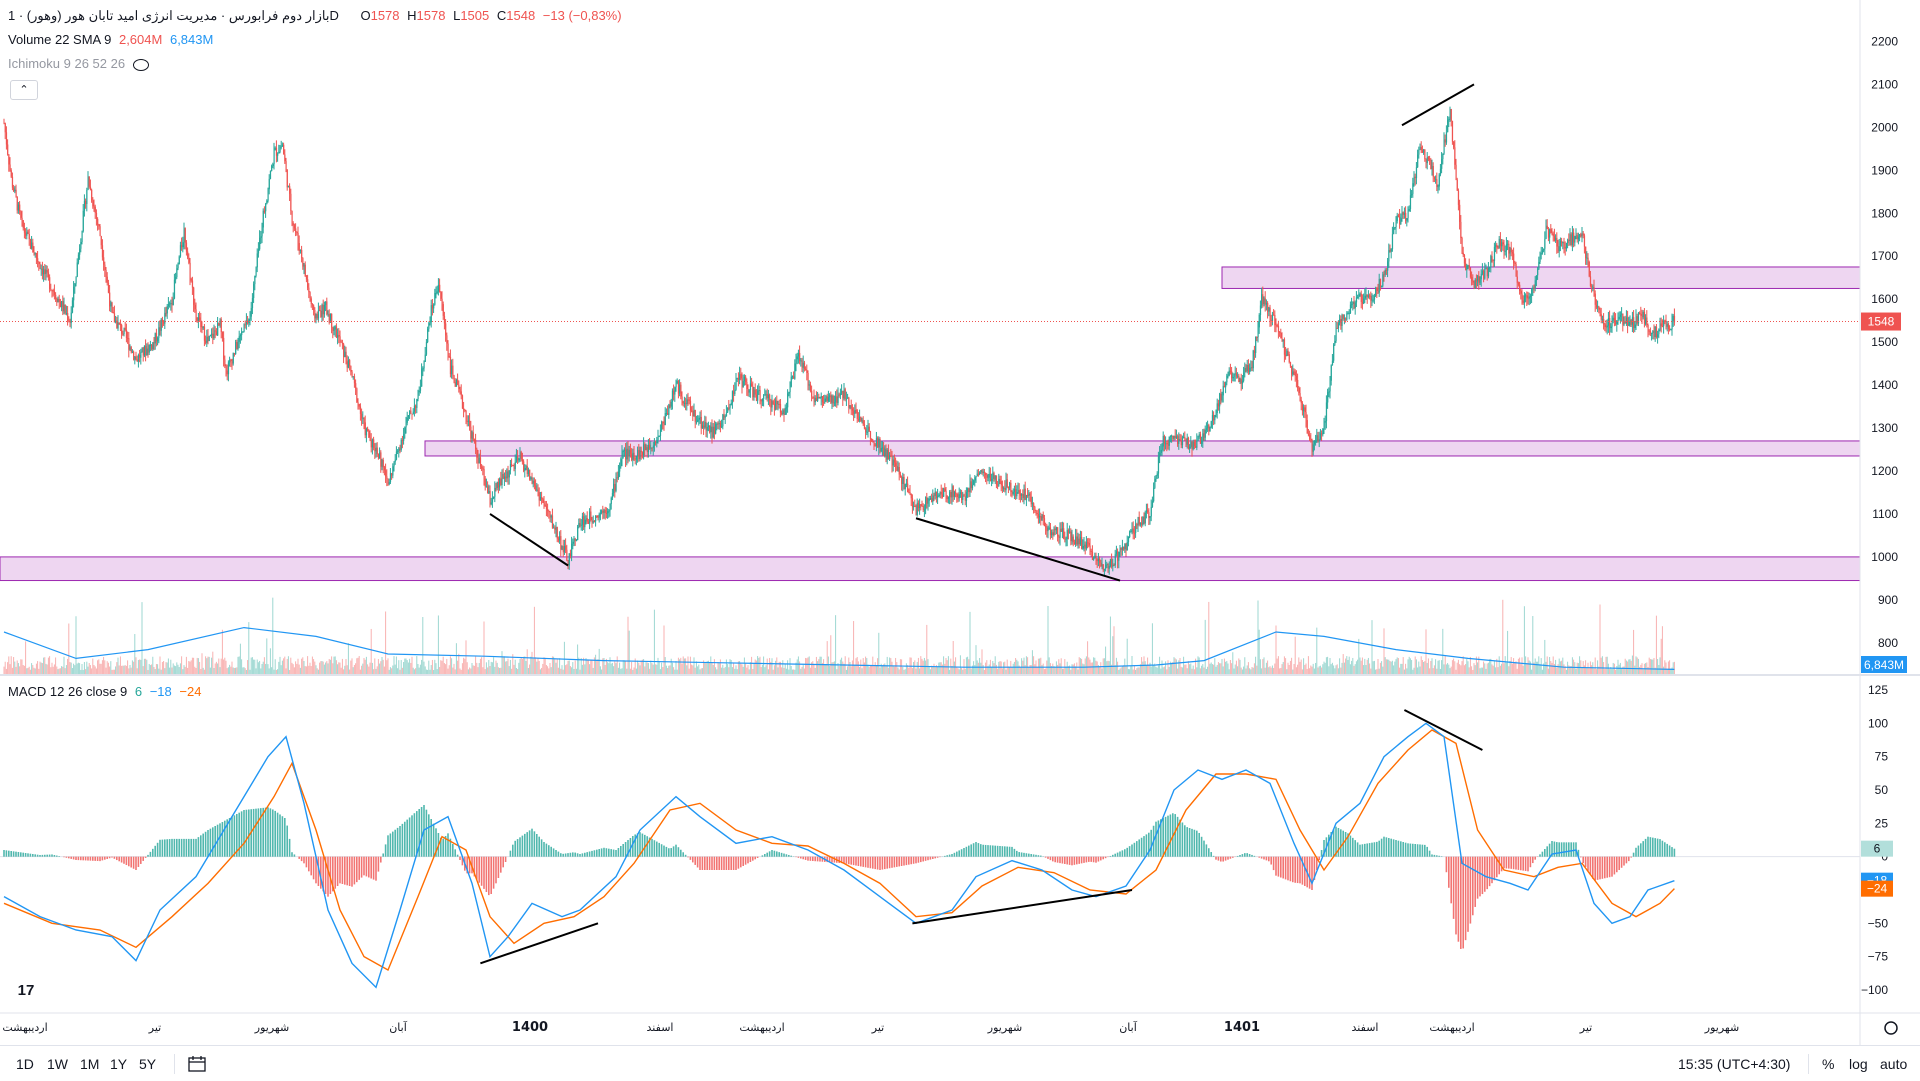 The width and height of the screenshot is (1920, 1081). I want to click on tradingview-logo: 17, so click(26, 991).